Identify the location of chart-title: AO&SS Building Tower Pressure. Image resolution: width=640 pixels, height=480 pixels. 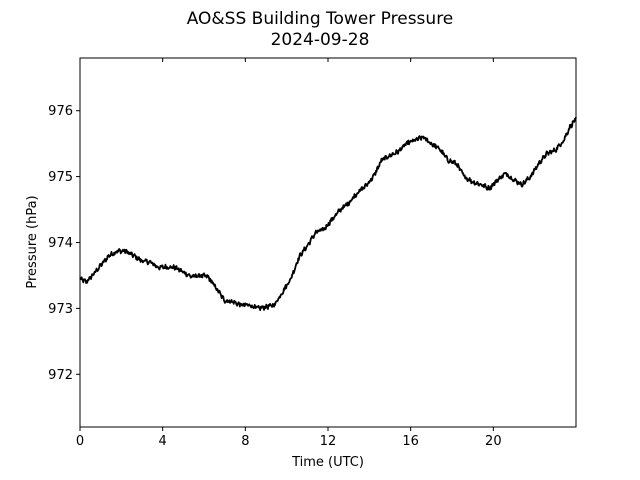
(320, 19).